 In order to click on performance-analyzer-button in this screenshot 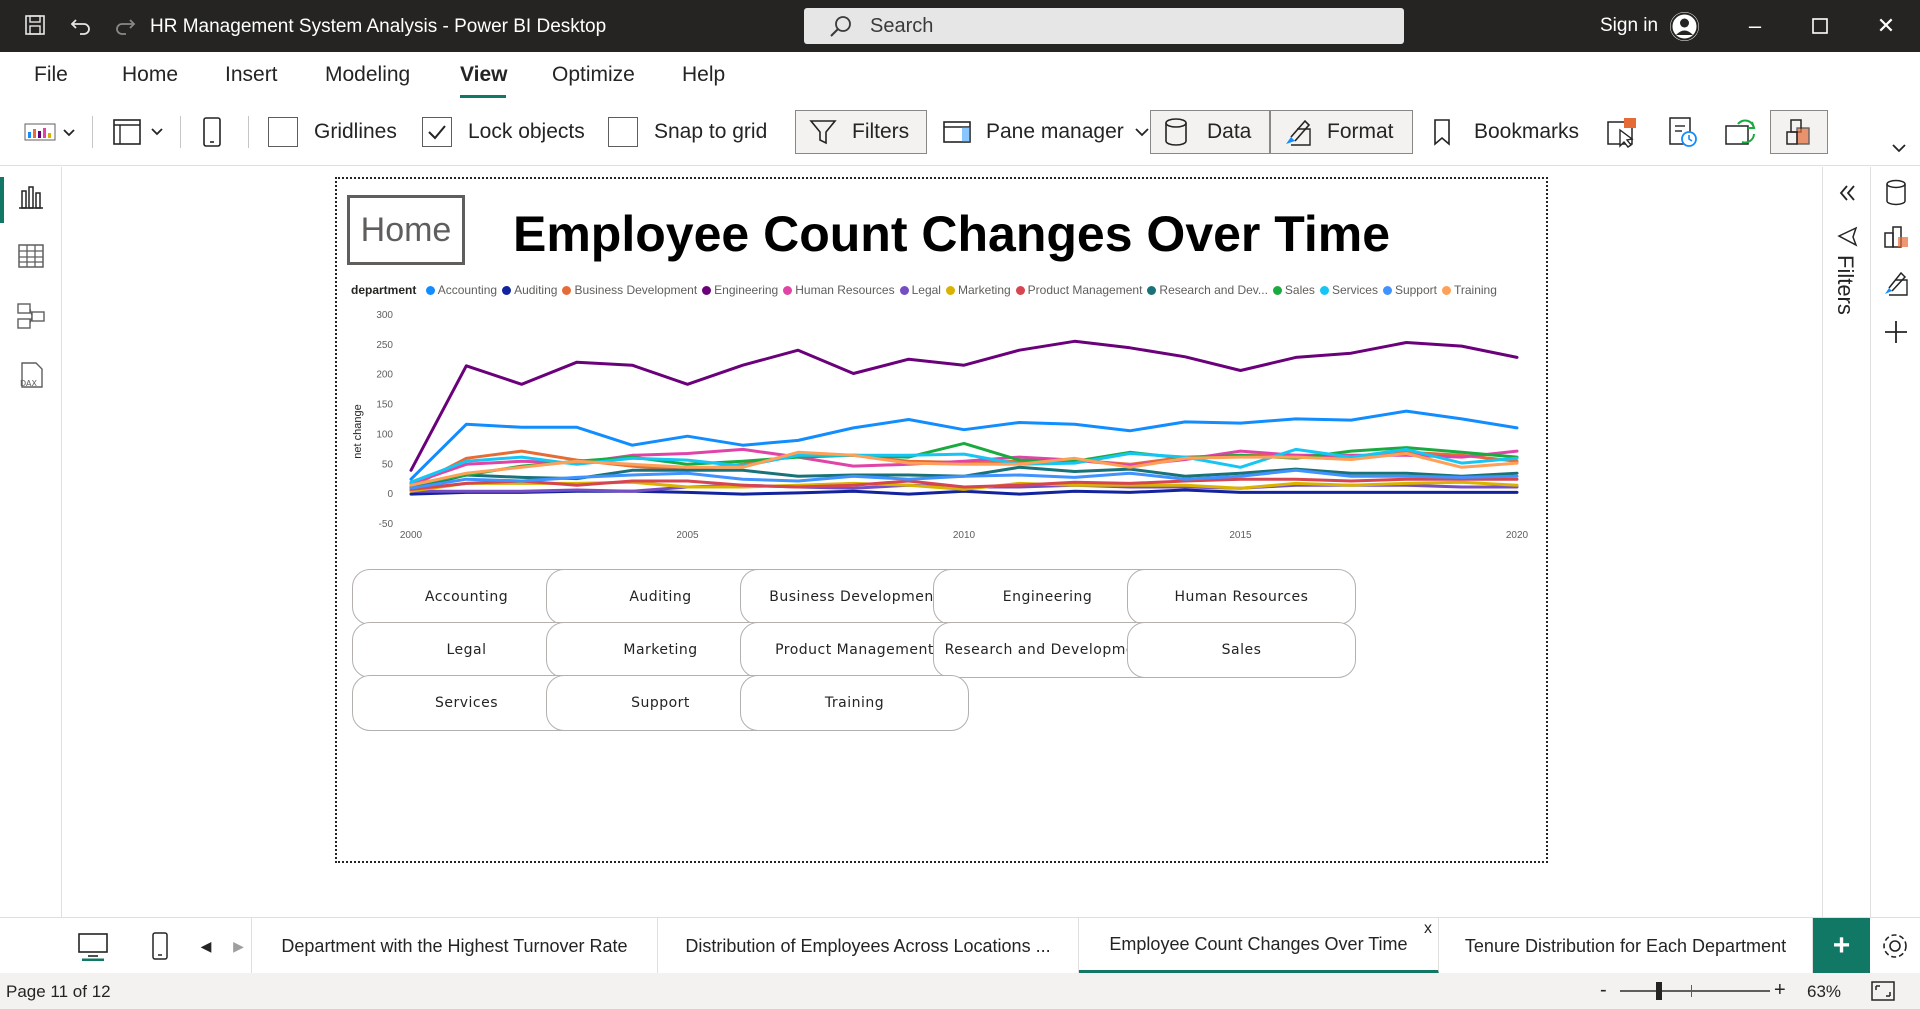, I will do `click(1682, 132)`.